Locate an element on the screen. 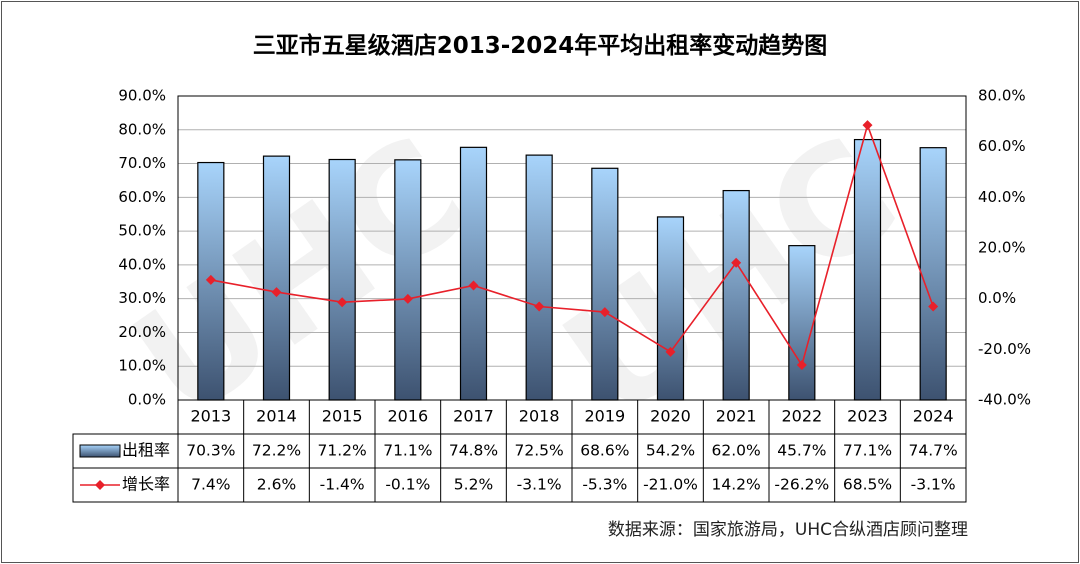  table-cell-growth: -0.1% is located at coordinates (407, 485).